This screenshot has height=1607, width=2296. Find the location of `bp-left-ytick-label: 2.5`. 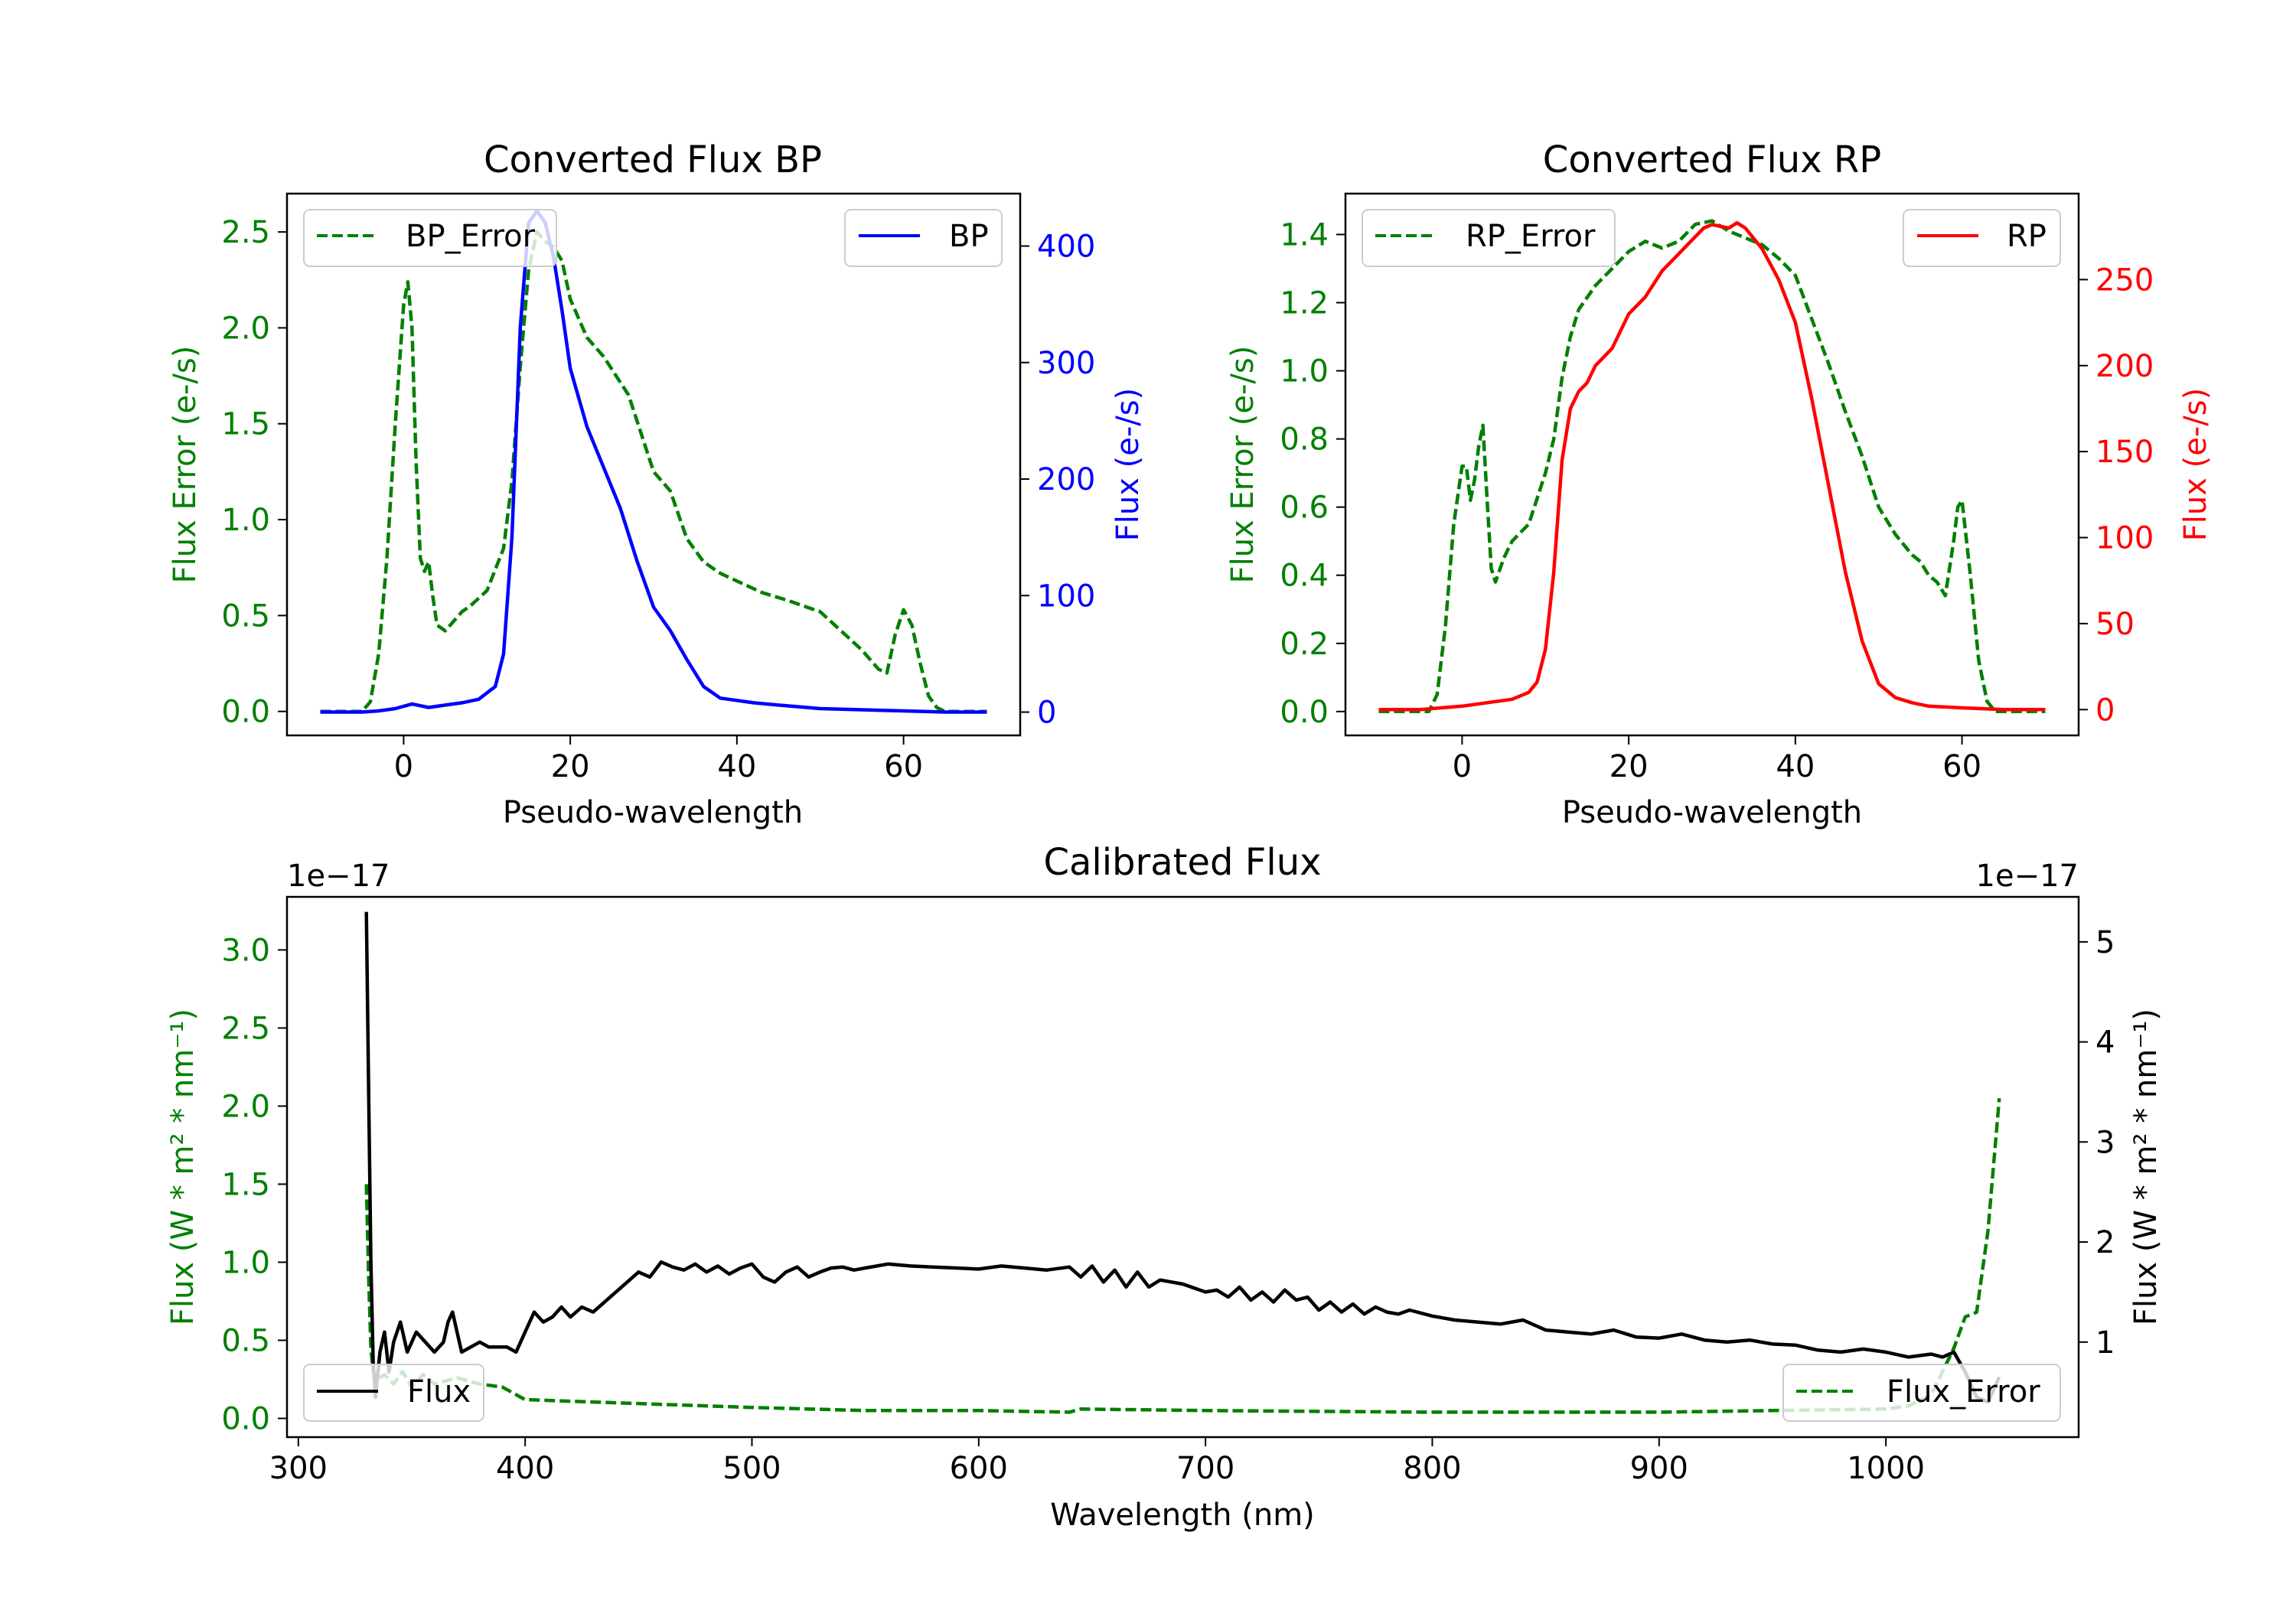

bp-left-ytick-label: 2.5 is located at coordinates (245, 232).